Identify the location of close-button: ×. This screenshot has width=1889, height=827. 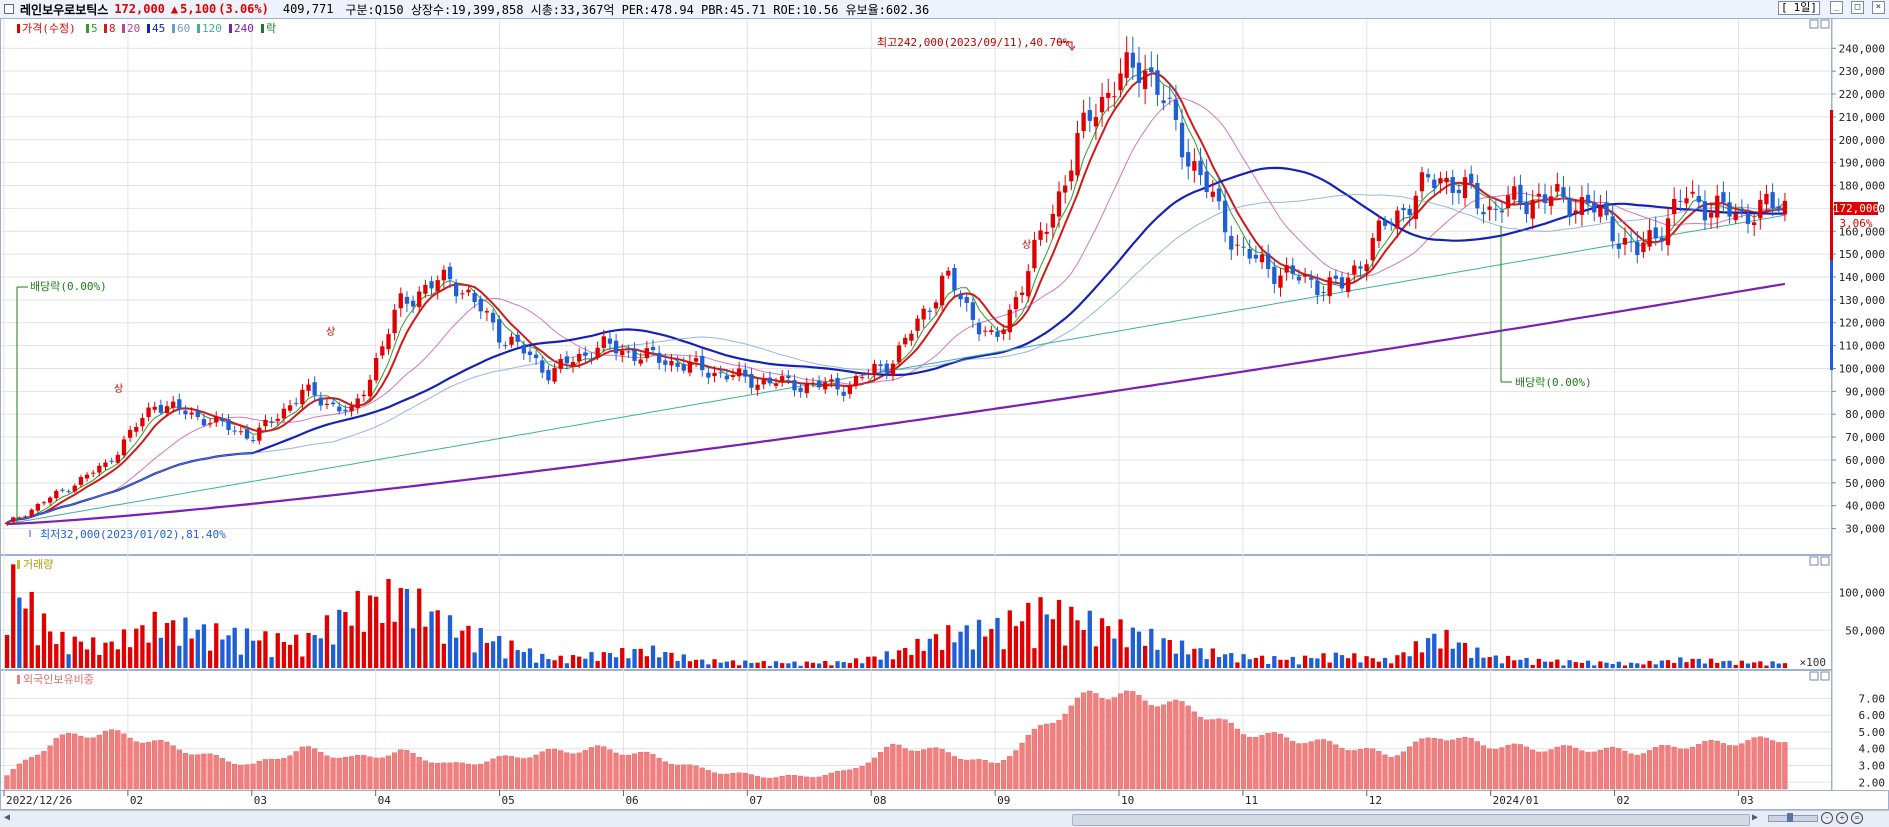
(1878, 7).